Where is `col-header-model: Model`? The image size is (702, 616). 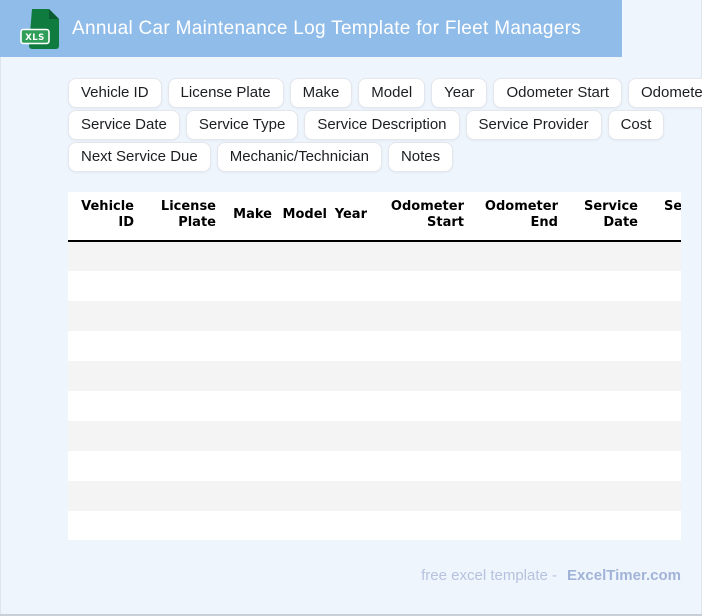
col-header-model: Model is located at coordinates (305, 217).